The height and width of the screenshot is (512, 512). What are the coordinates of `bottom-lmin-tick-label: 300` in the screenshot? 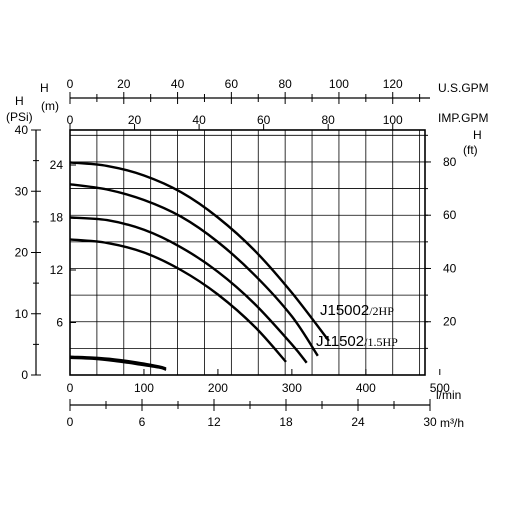 It's located at (292, 388).